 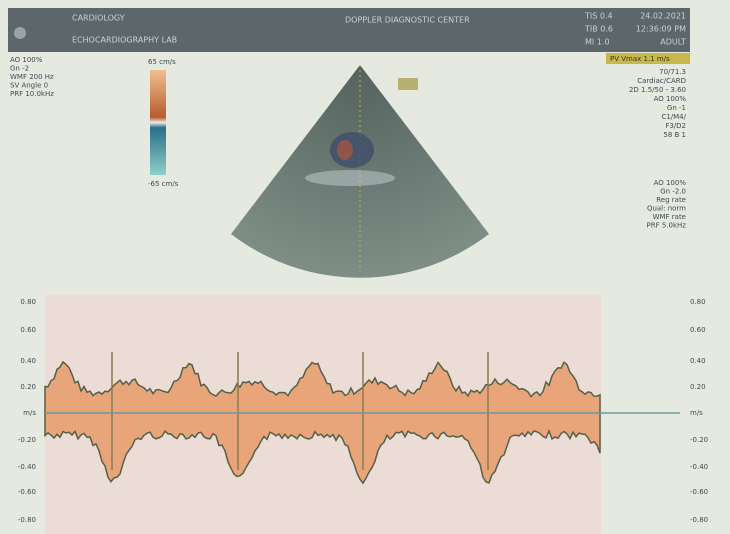 What do you see at coordinates (661, 81) in the screenshot?
I see `param: Cardiac/CARD` at bounding box center [661, 81].